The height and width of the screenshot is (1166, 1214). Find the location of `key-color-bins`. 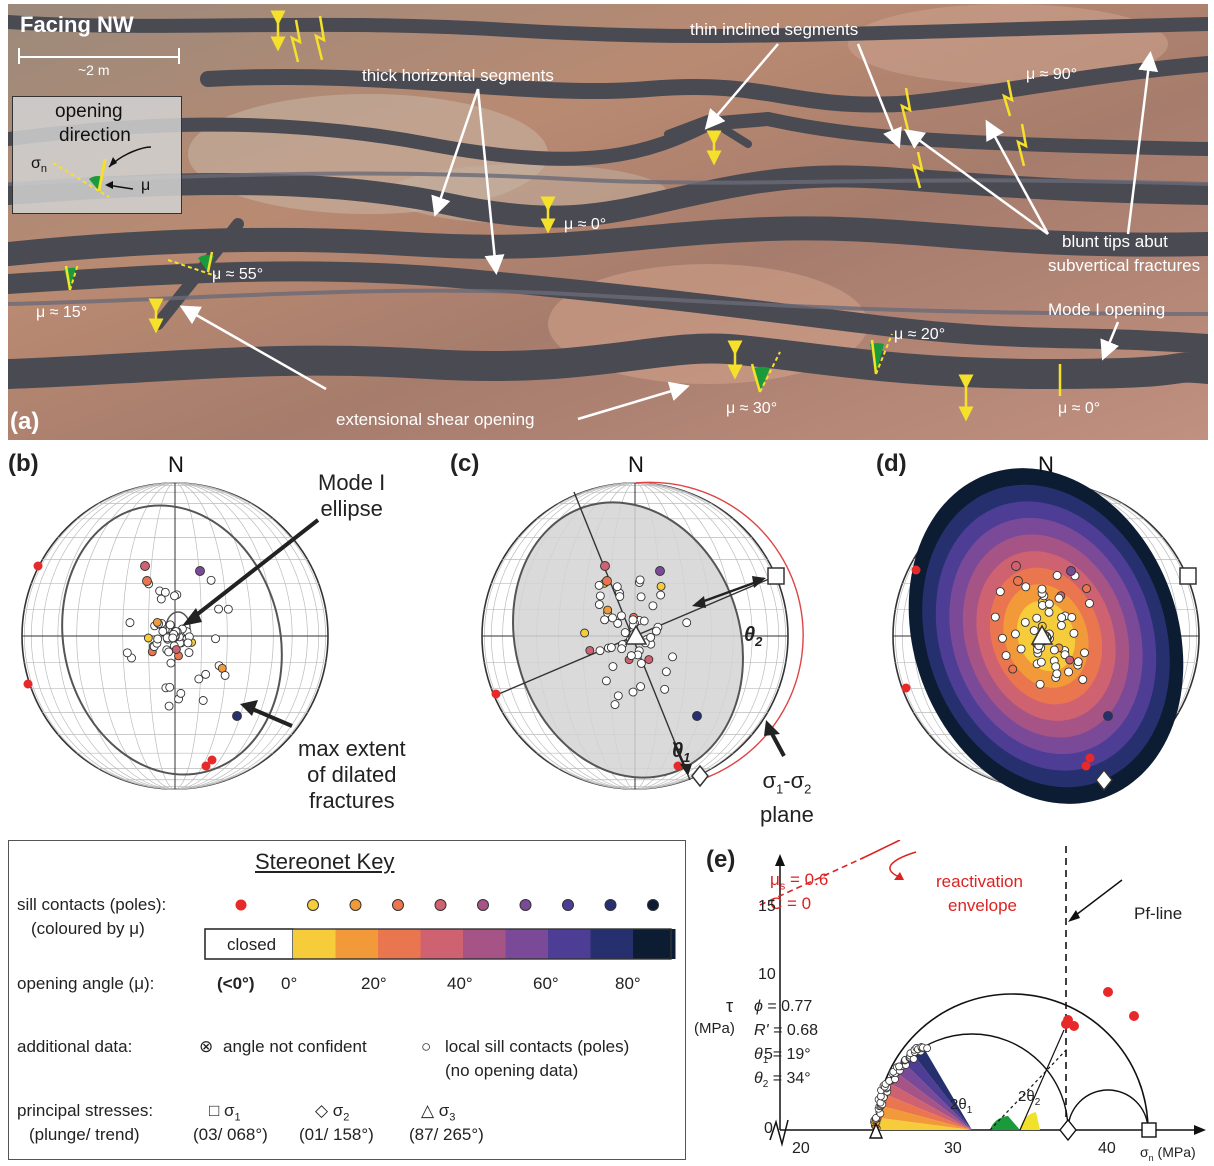

key-color-bins is located at coordinates (484, 944).